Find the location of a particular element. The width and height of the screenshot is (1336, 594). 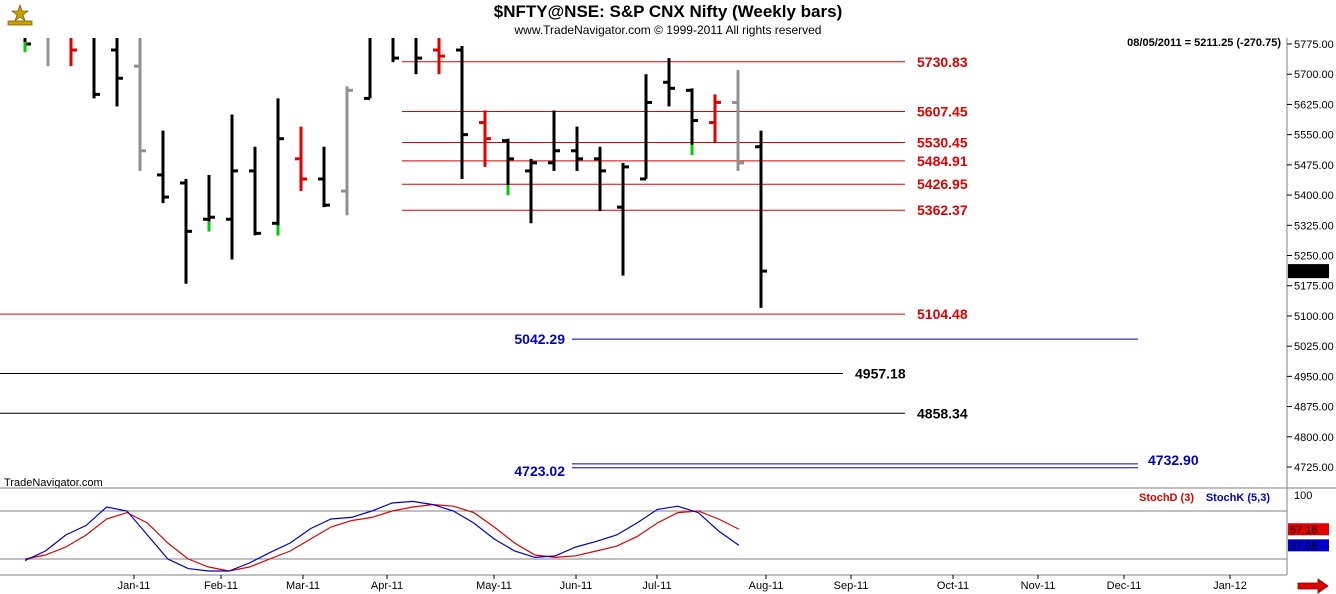

level-label: 5104.48 is located at coordinates (942, 314).